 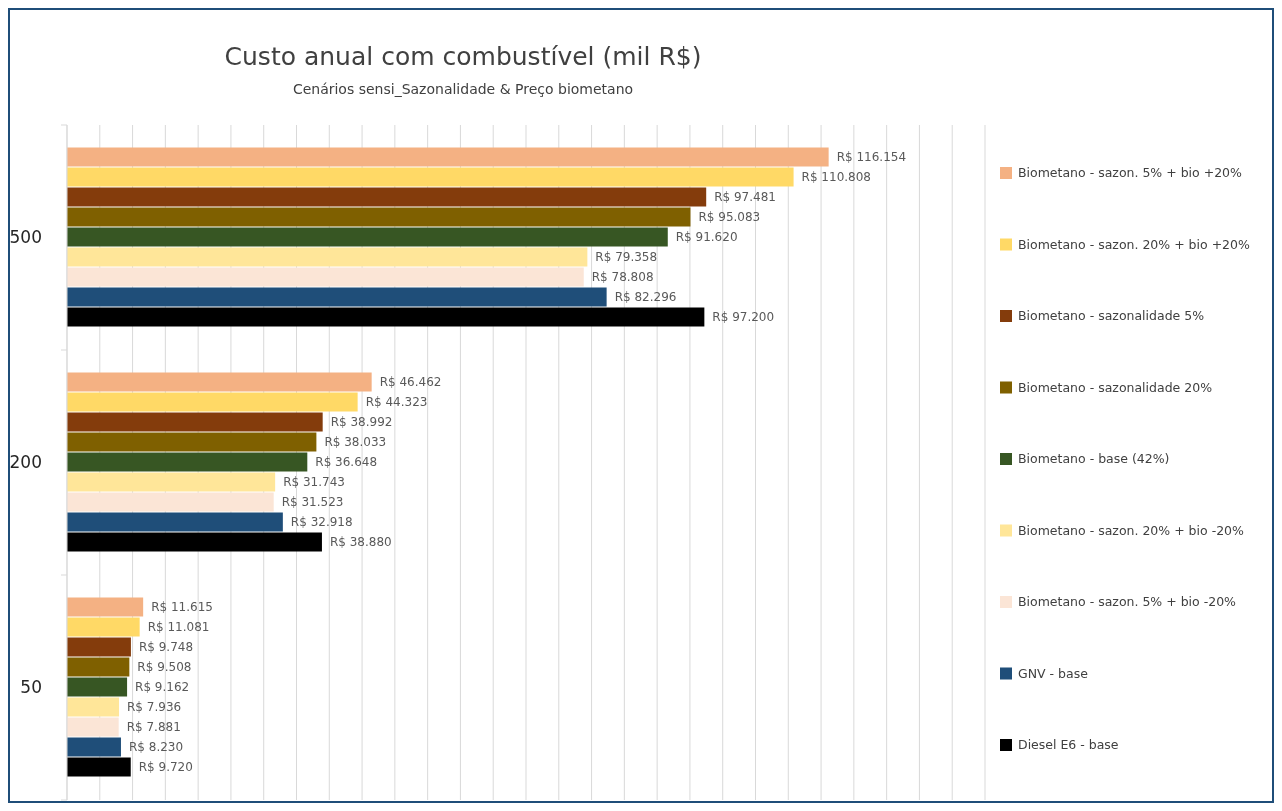 I want to click on chart-title: Custo anual com combustível (mil R$), so click(x=463, y=56).